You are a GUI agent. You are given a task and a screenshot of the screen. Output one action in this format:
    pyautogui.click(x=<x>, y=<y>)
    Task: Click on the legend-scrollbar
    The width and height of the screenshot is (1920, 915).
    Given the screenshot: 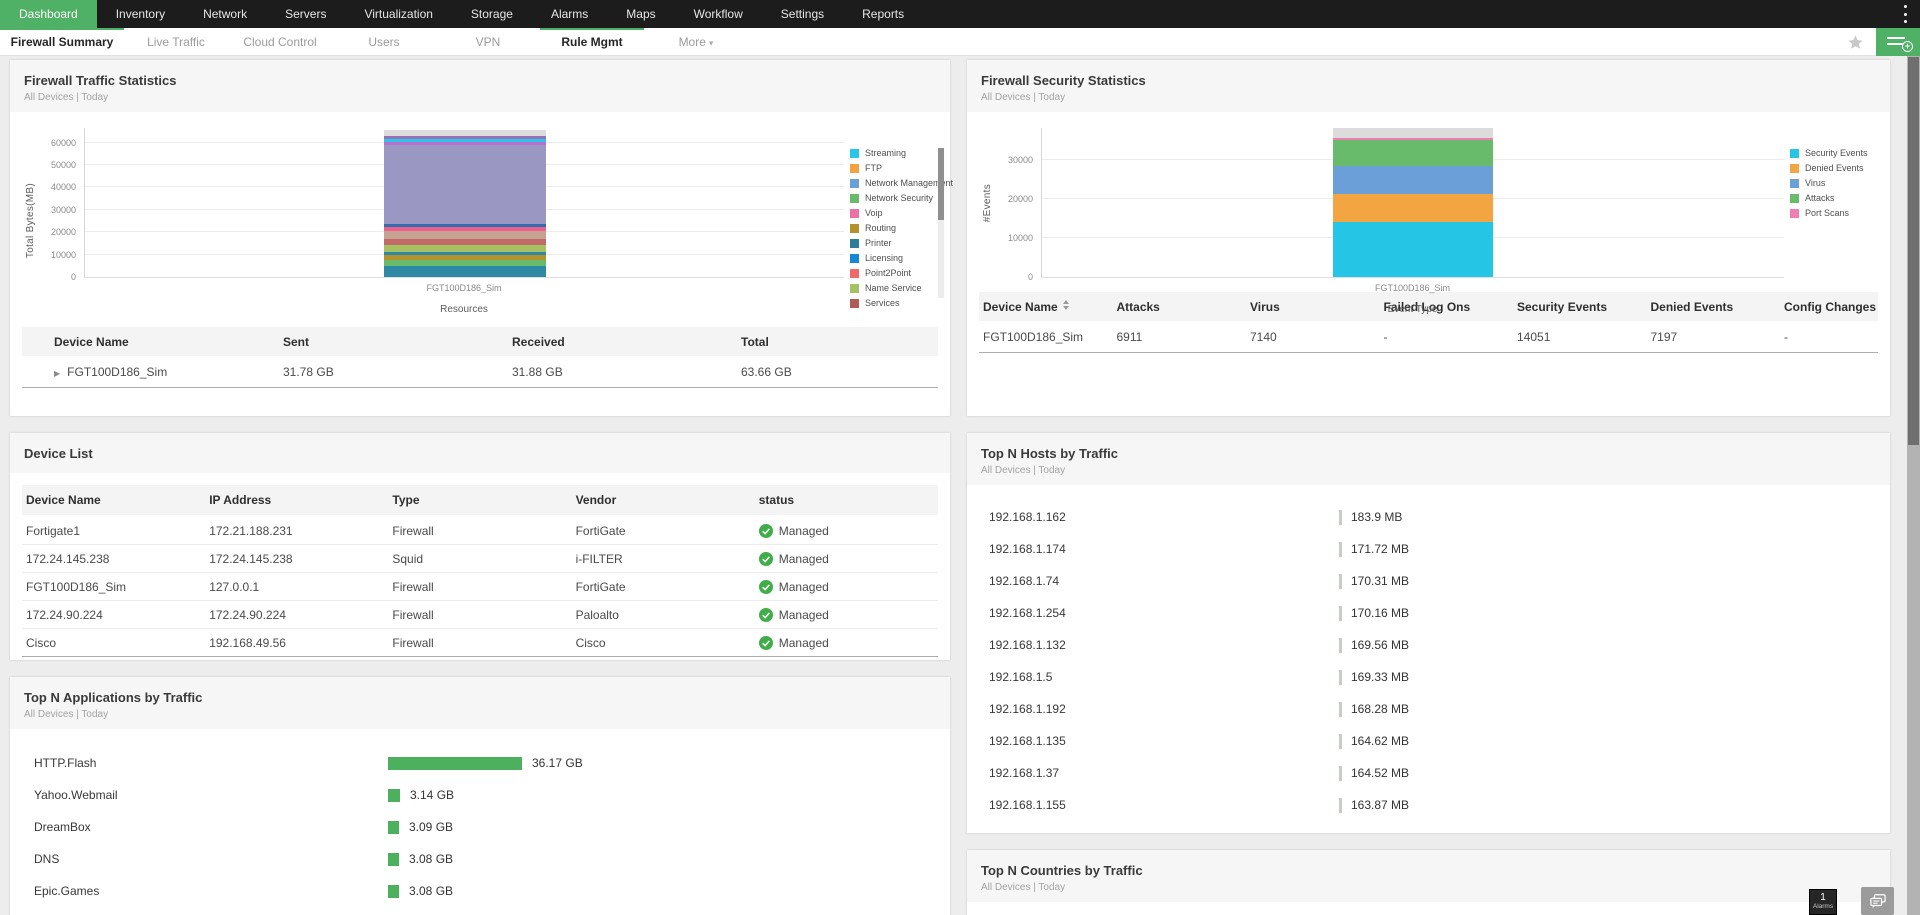 What is the action you would take?
    pyautogui.click(x=941, y=223)
    